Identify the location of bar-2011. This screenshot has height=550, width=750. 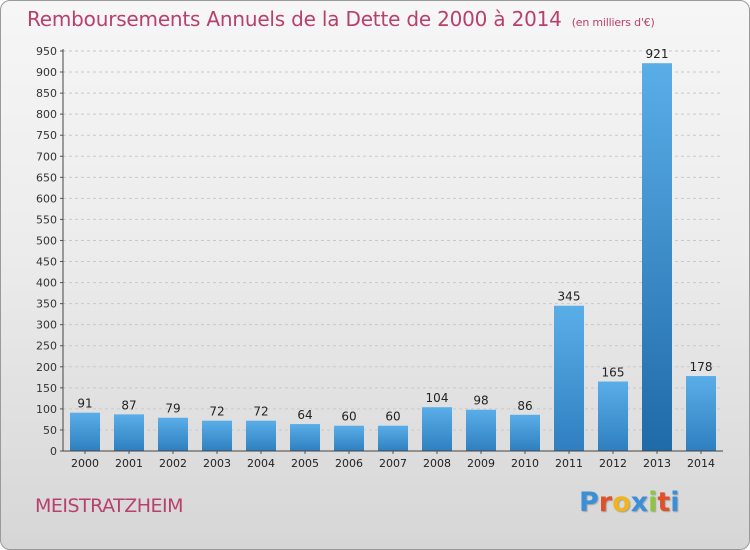
(569, 378).